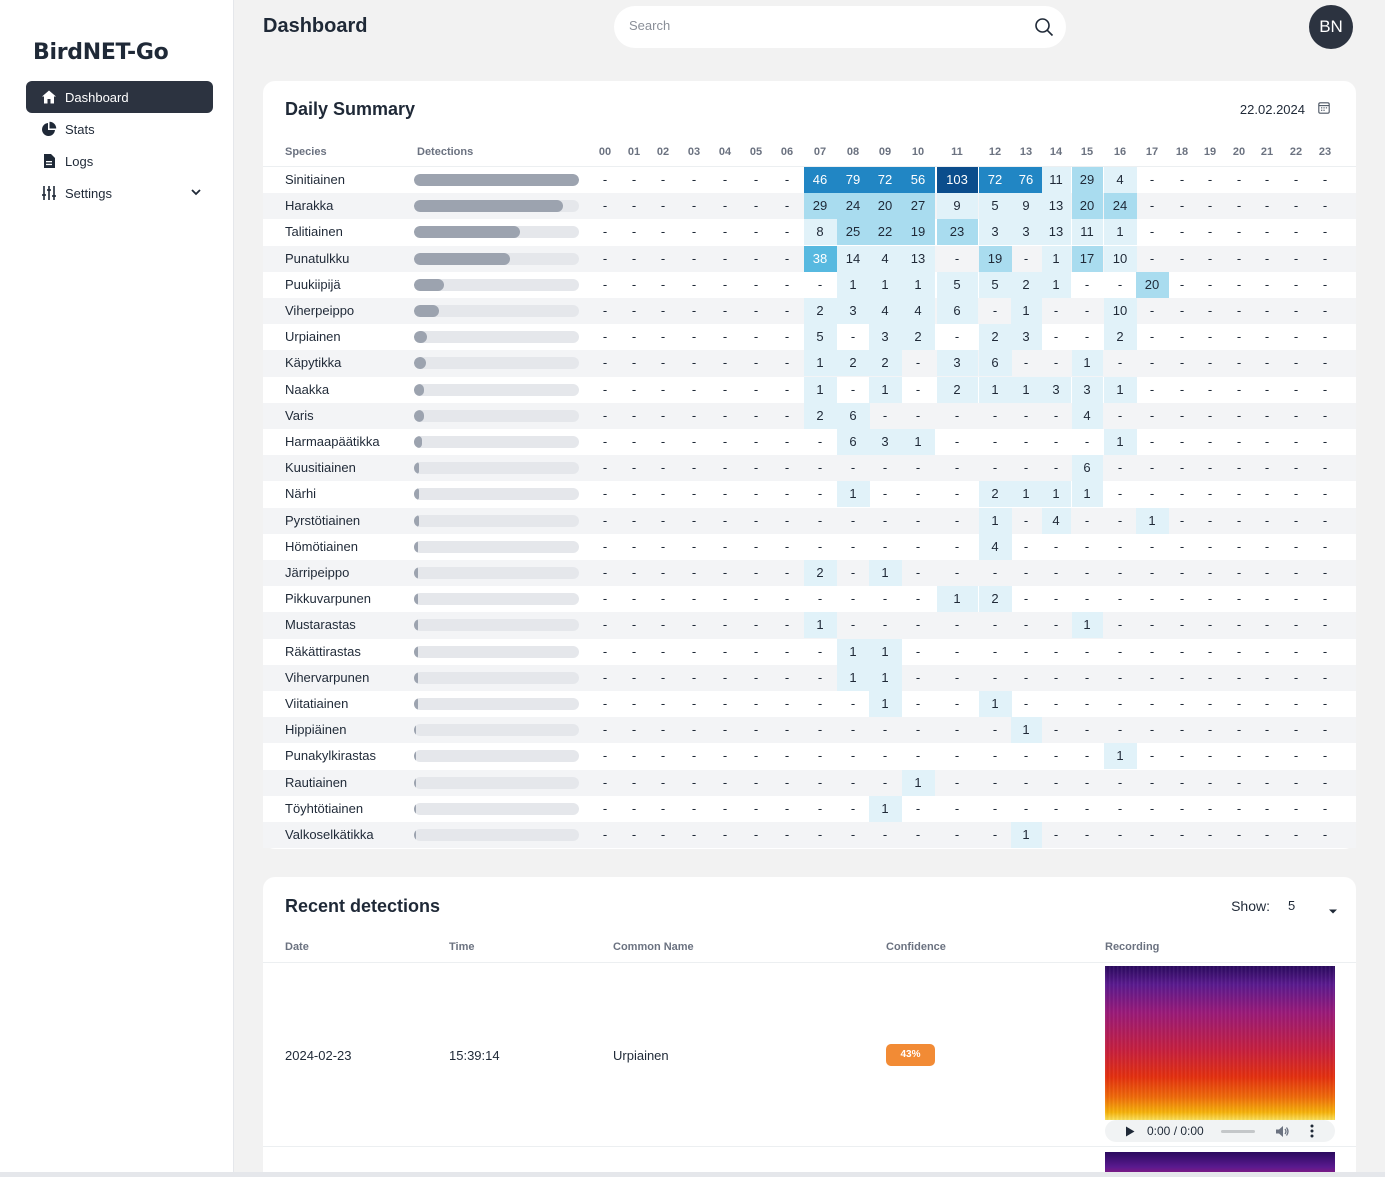 The height and width of the screenshot is (1177, 1385). I want to click on hour-count-cell: 5, so click(995, 284).